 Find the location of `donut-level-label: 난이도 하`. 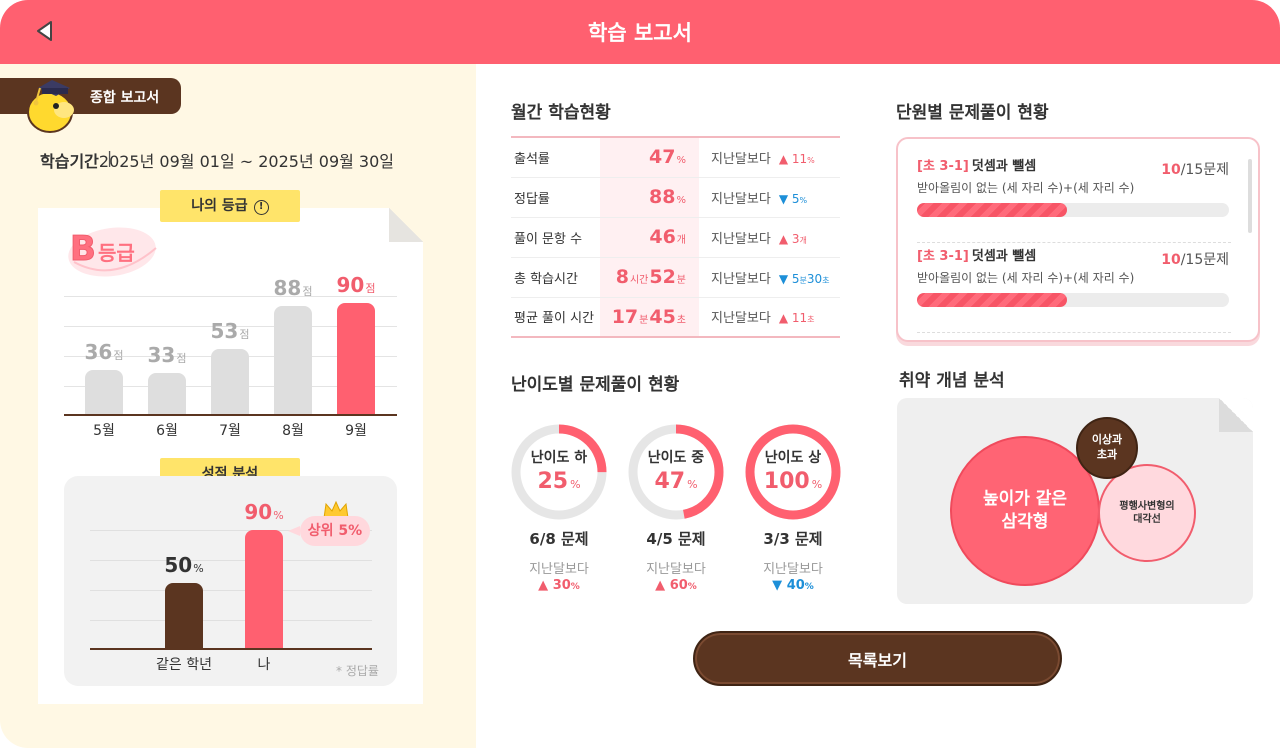

donut-level-label: 난이도 하 is located at coordinates (559, 458).